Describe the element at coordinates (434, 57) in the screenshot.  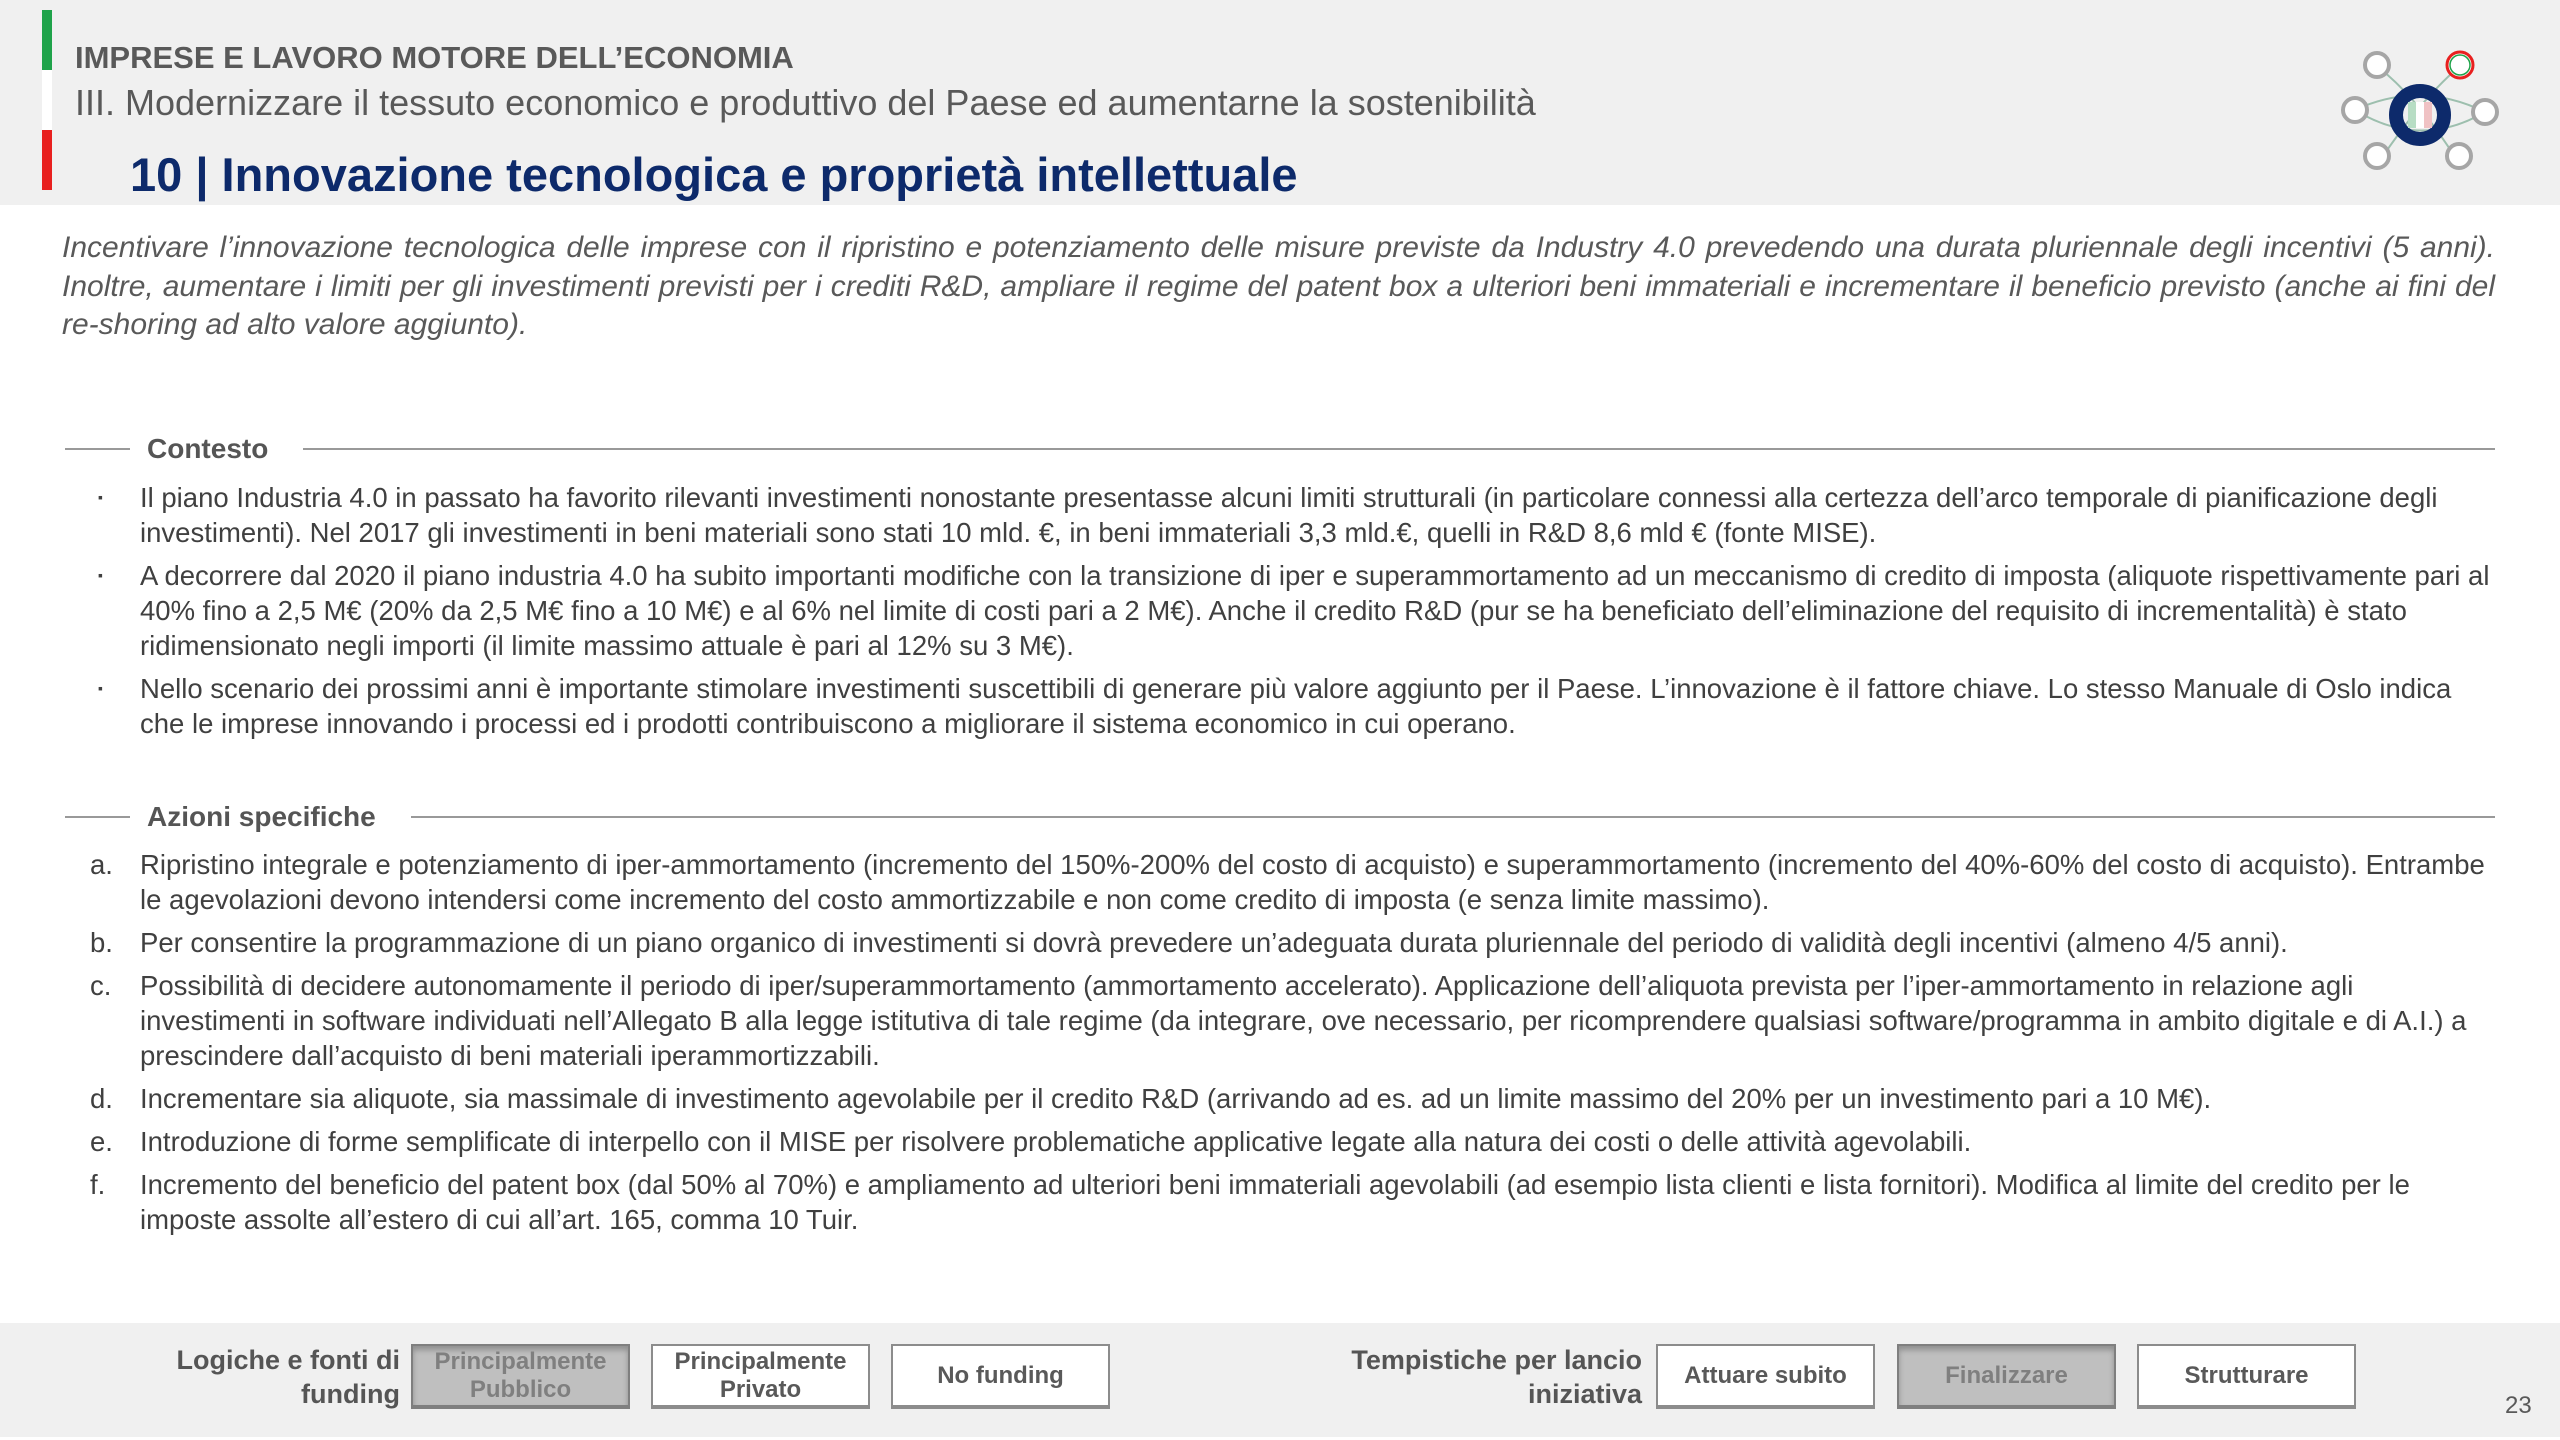
I see `section-title: IMPRESE E LAVORO MOTORE DELL’ECONOMIA` at that location.